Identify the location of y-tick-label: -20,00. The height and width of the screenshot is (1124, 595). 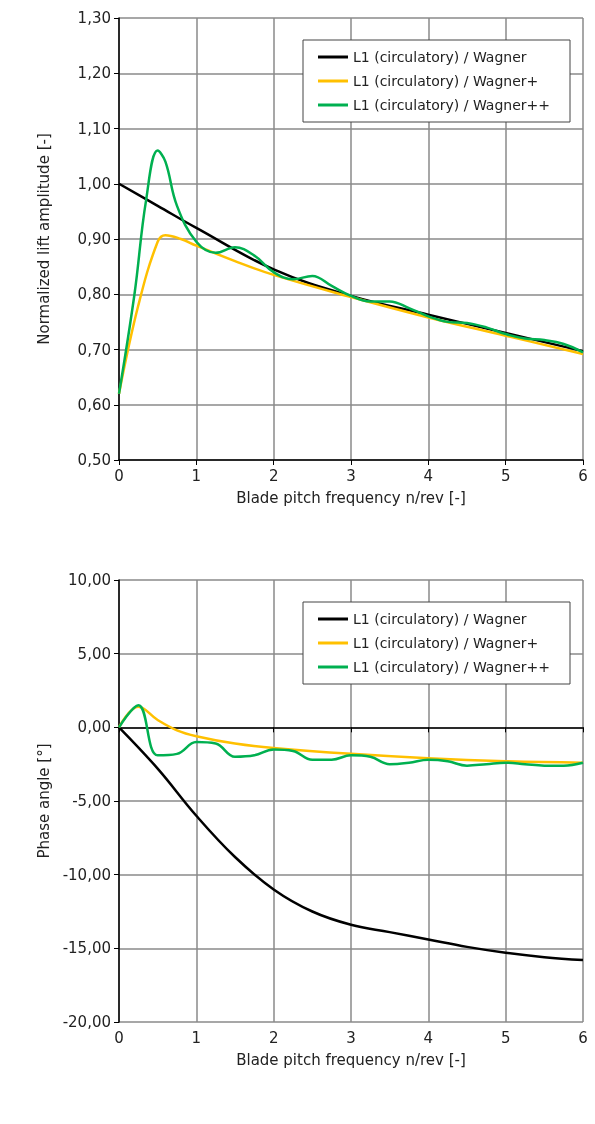
(86, 1022).